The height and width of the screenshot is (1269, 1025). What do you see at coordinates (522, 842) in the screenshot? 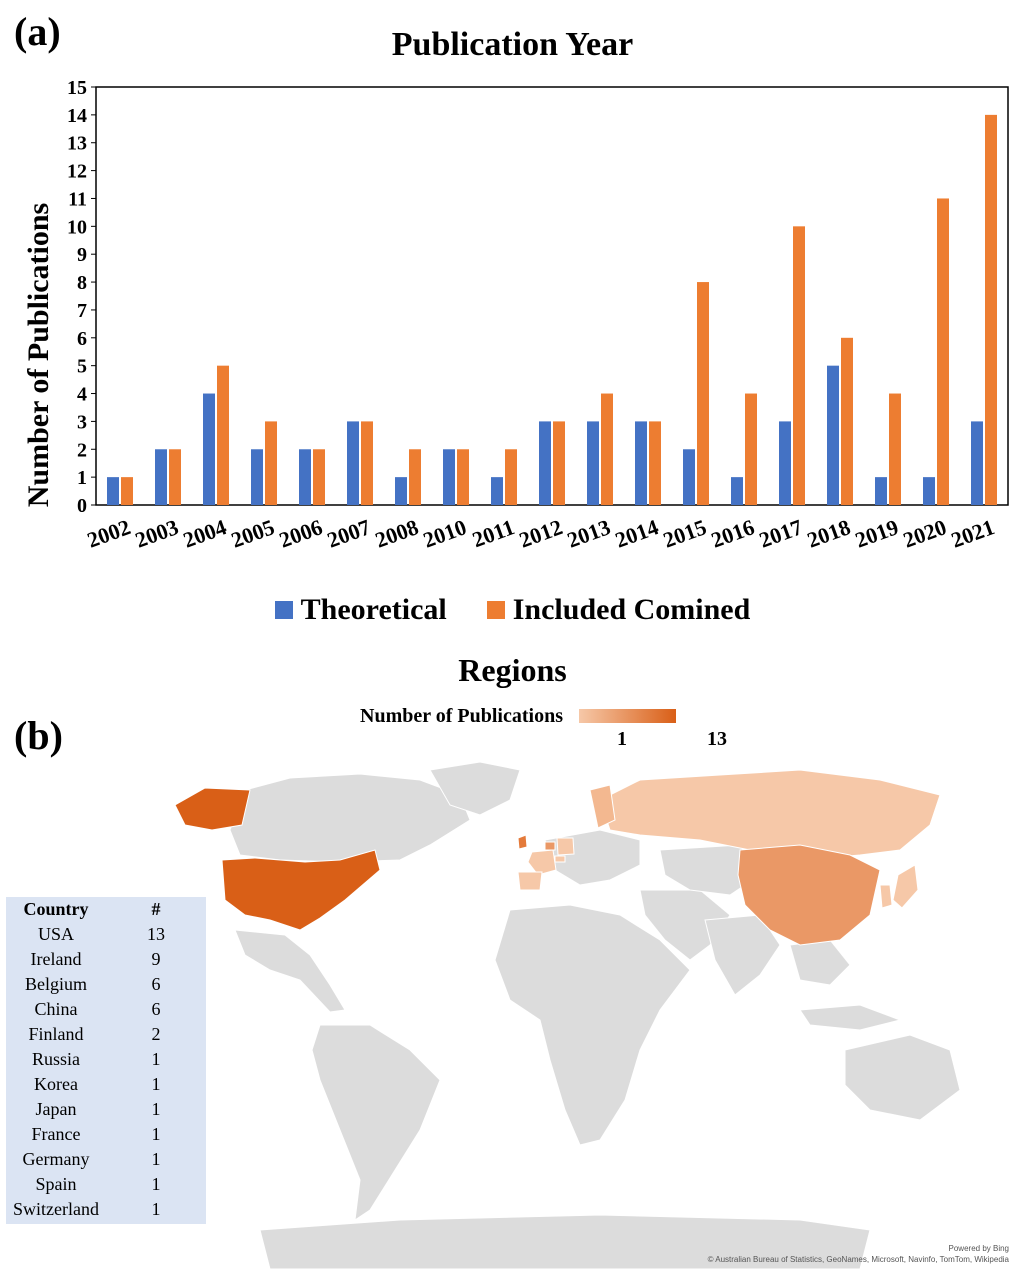
I see `ireland-region` at bounding box center [522, 842].